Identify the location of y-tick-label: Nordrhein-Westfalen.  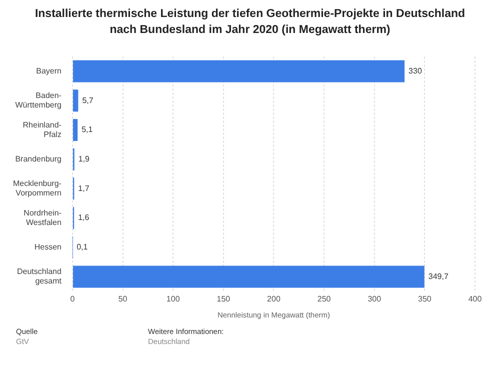
(43, 218).